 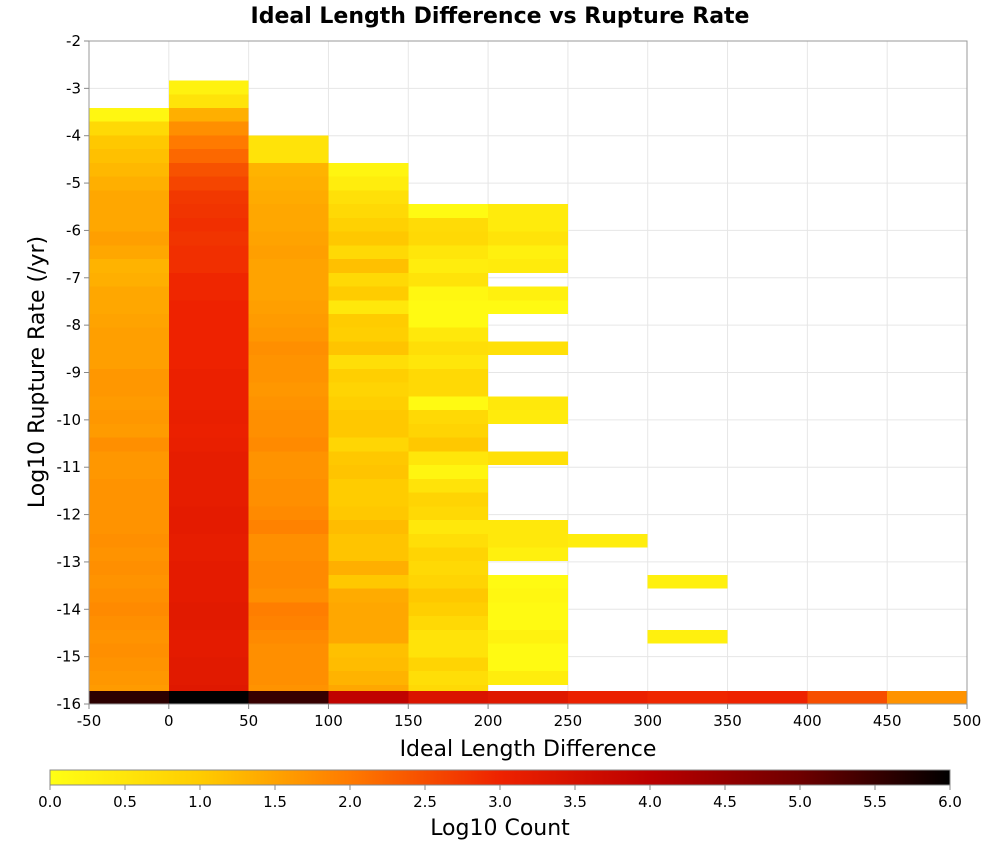 What do you see at coordinates (37, 372) in the screenshot?
I see `y-axis-label: Log10 Rupture Rate (/yr)` at bounding box center [37, 372].